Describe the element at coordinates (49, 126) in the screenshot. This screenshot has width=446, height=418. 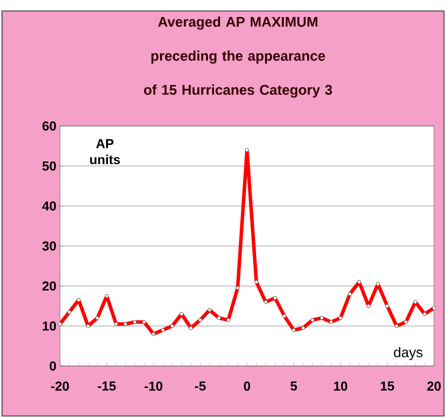
I see `y-tick-label: 60` at that location.